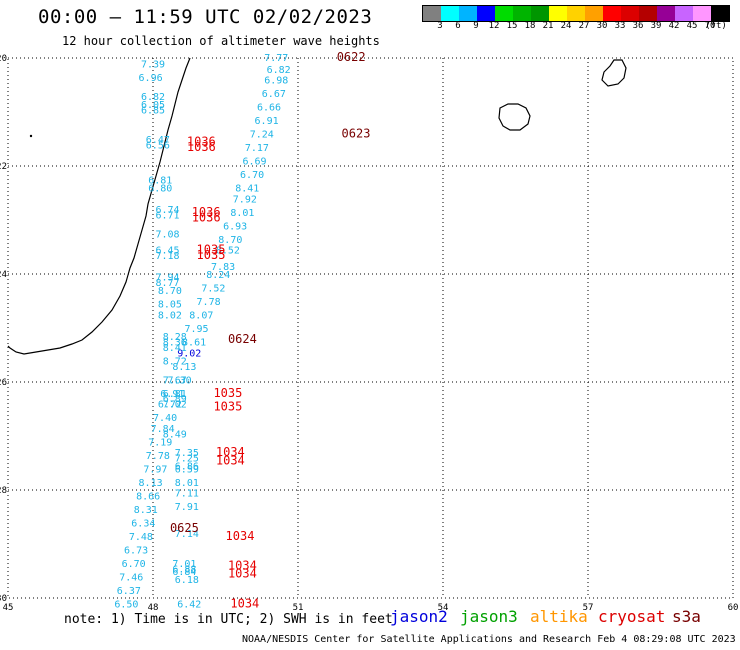 The width and height of the screenshot is (740, 650). What do you see at coordinates (632, 616) in the screenshot?
I see `satellite-legend-entry: cryosat` at bounding box center [632, 616].